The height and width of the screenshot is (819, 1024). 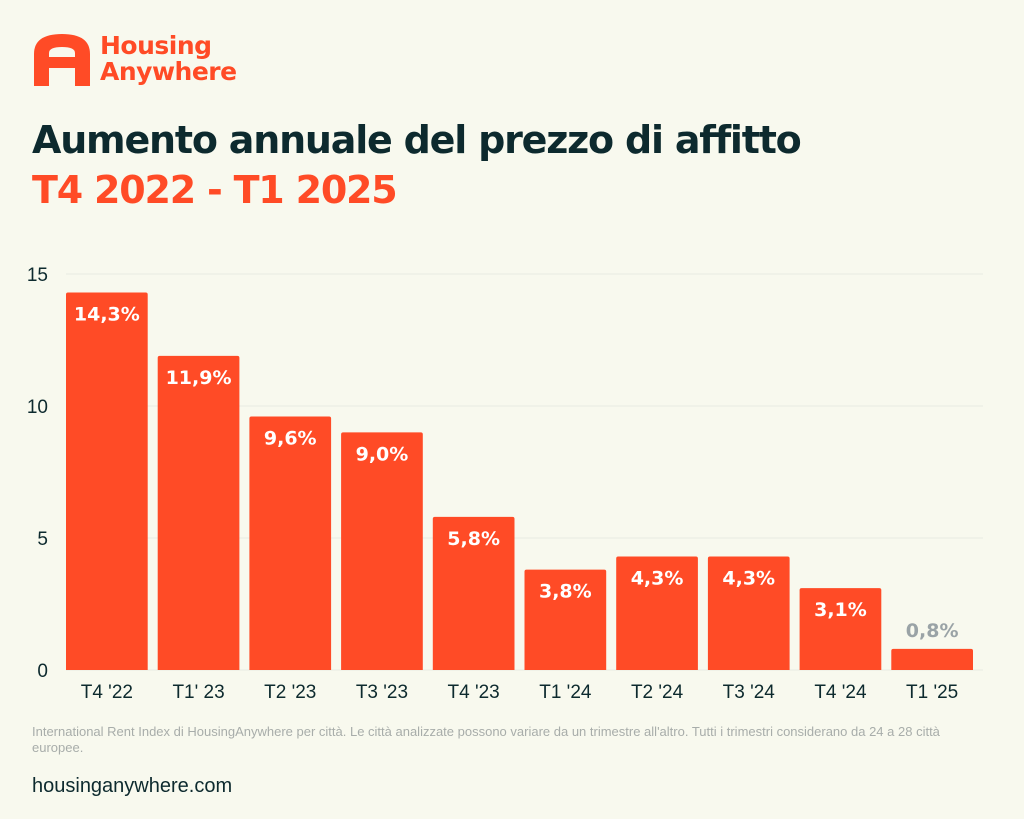 What do you see at coordinates (290, 692) in the screenshot?
I see `x-tick-label: T2 '23` at bounding box center [290, 692].